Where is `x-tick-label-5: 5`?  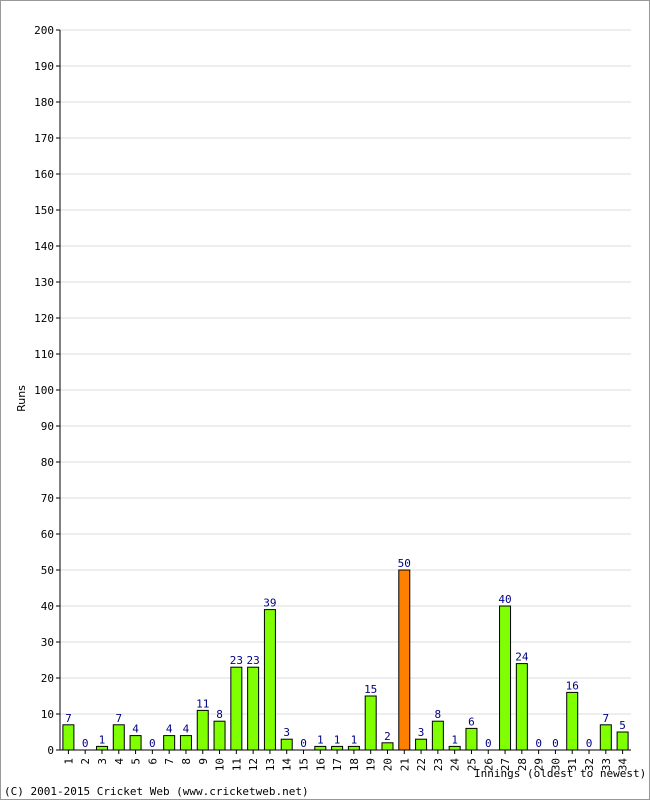 x-tick-label-5: 5 is located at coordinates (136, 761).